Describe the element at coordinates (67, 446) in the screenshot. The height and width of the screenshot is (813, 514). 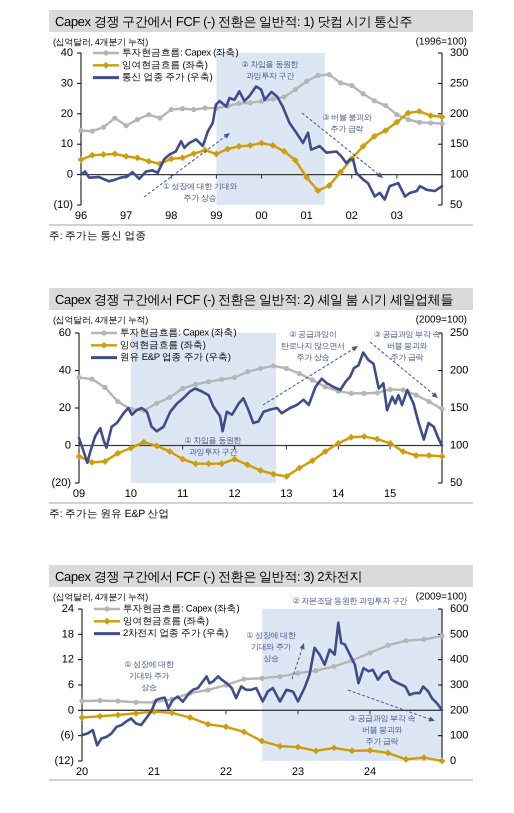
I see `y-tick-label: 0` at that location.